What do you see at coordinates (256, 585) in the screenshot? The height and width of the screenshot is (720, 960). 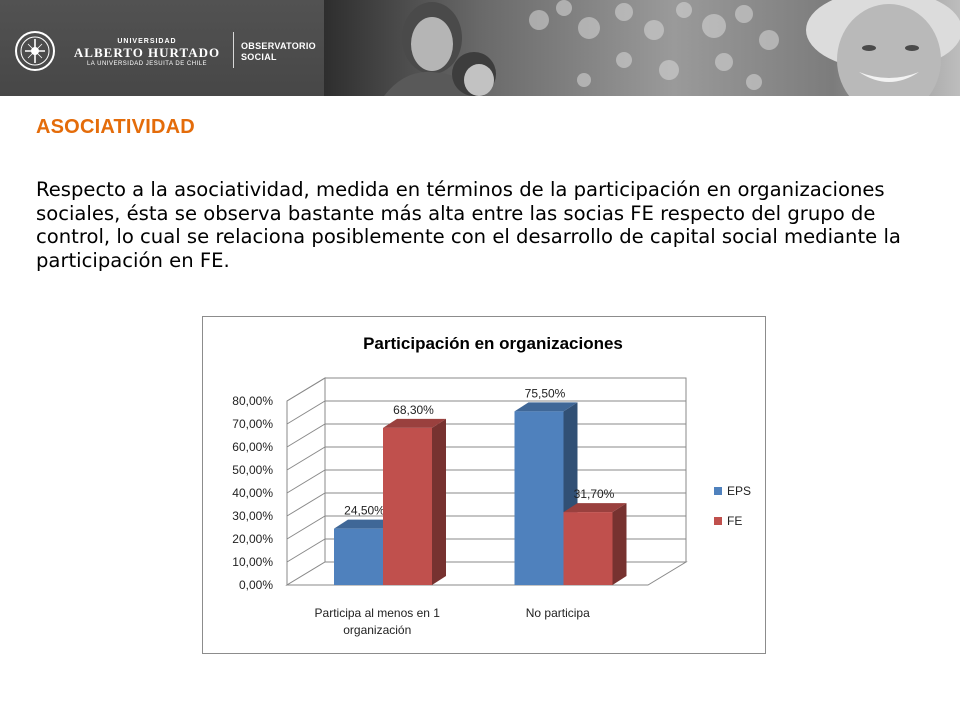 I see `y-tick-label: 0,00%` at bounding box center [256, 585].